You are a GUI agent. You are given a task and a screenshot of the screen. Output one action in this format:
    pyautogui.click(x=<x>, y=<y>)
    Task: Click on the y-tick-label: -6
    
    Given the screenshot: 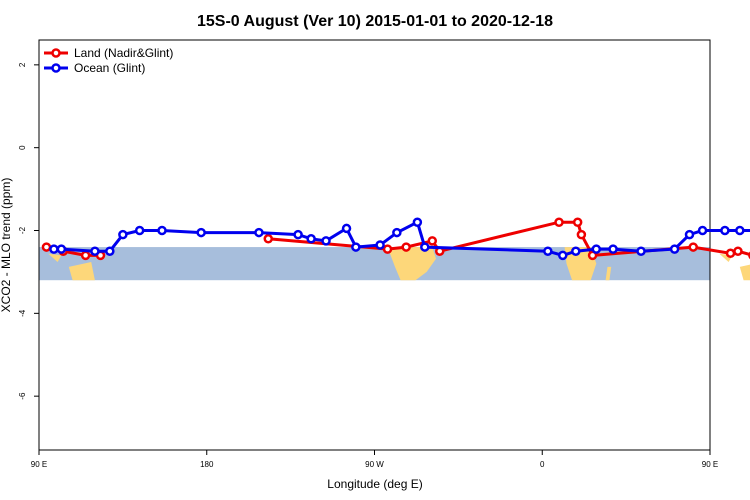 What is the action you would take?
    pyautogui.click(x=22, y=396)
    